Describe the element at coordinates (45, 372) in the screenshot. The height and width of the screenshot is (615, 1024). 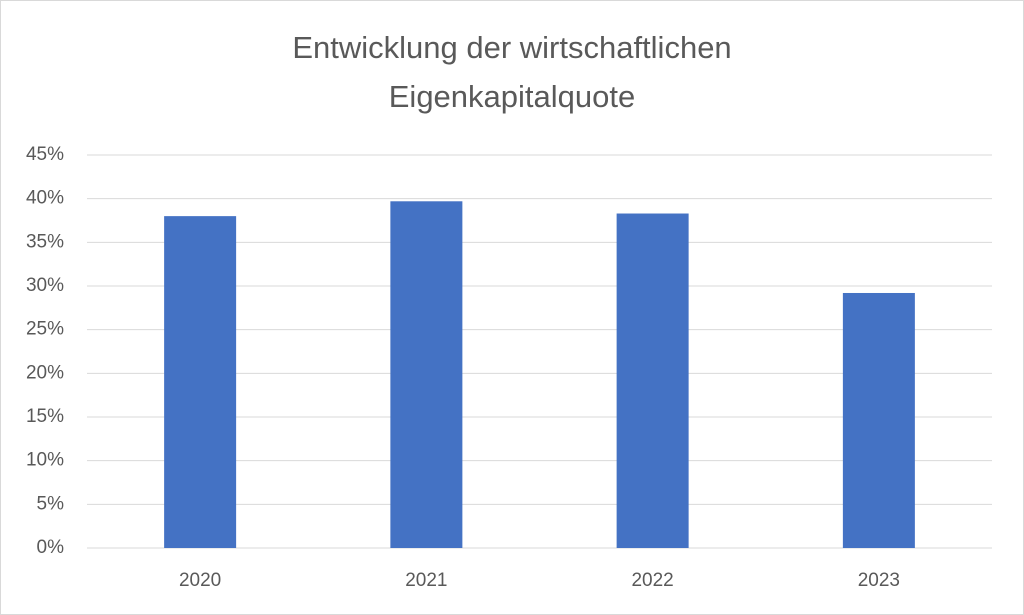
I see `y-tick-label: 20%` at that location.